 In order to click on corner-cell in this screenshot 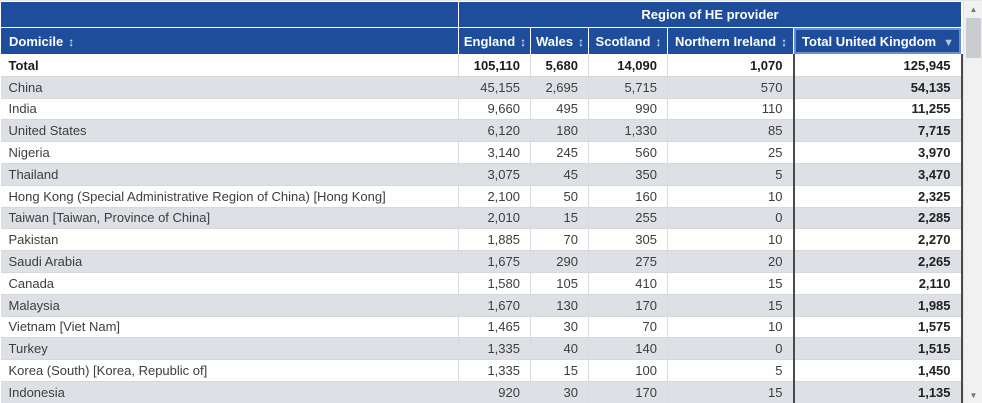, I will do `click(230, 15)`.